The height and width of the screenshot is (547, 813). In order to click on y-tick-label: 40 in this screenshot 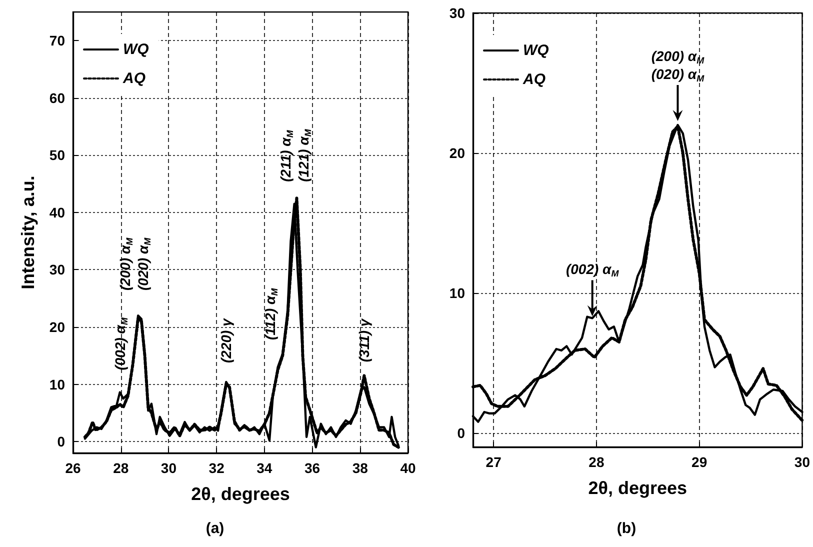, I will do `click(57, 212)`.